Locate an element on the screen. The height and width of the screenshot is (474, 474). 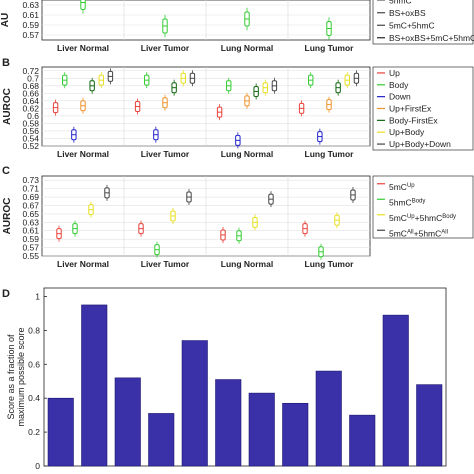
y-tick-label: 0.52 is located at coordinates (30, 146).